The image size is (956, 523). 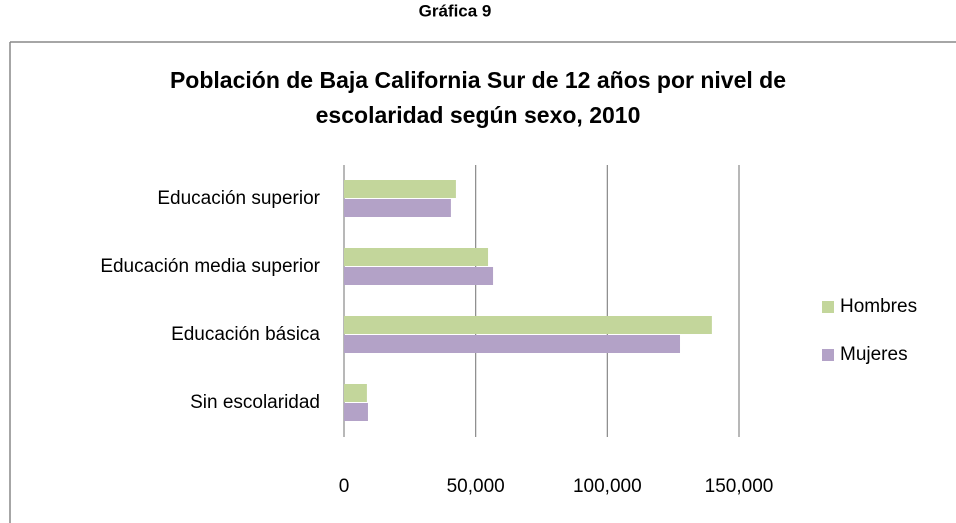 I want to click on legend-label: Mujeres, so click(x=874, y=354).